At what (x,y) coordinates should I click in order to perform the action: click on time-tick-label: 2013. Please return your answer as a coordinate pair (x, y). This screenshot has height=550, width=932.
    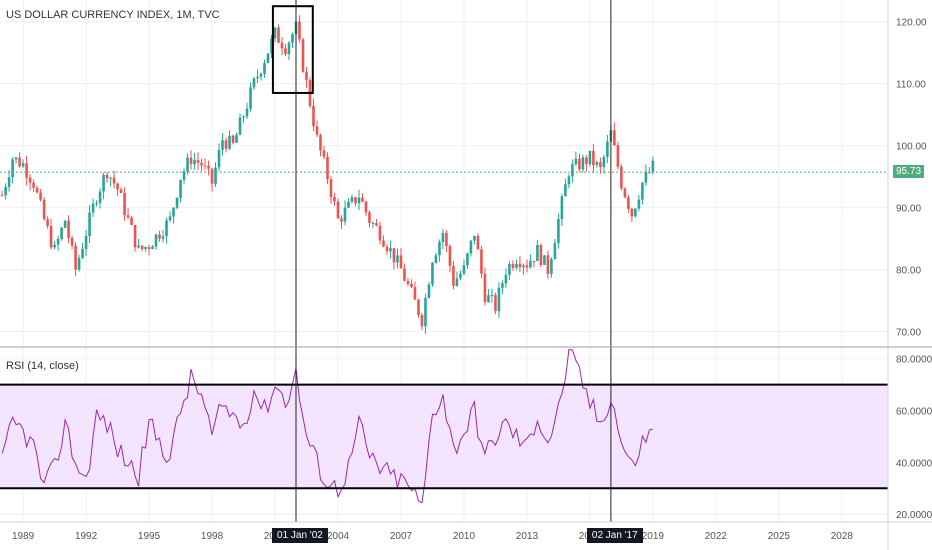
    Looking at the image, I should click on (527, 536).